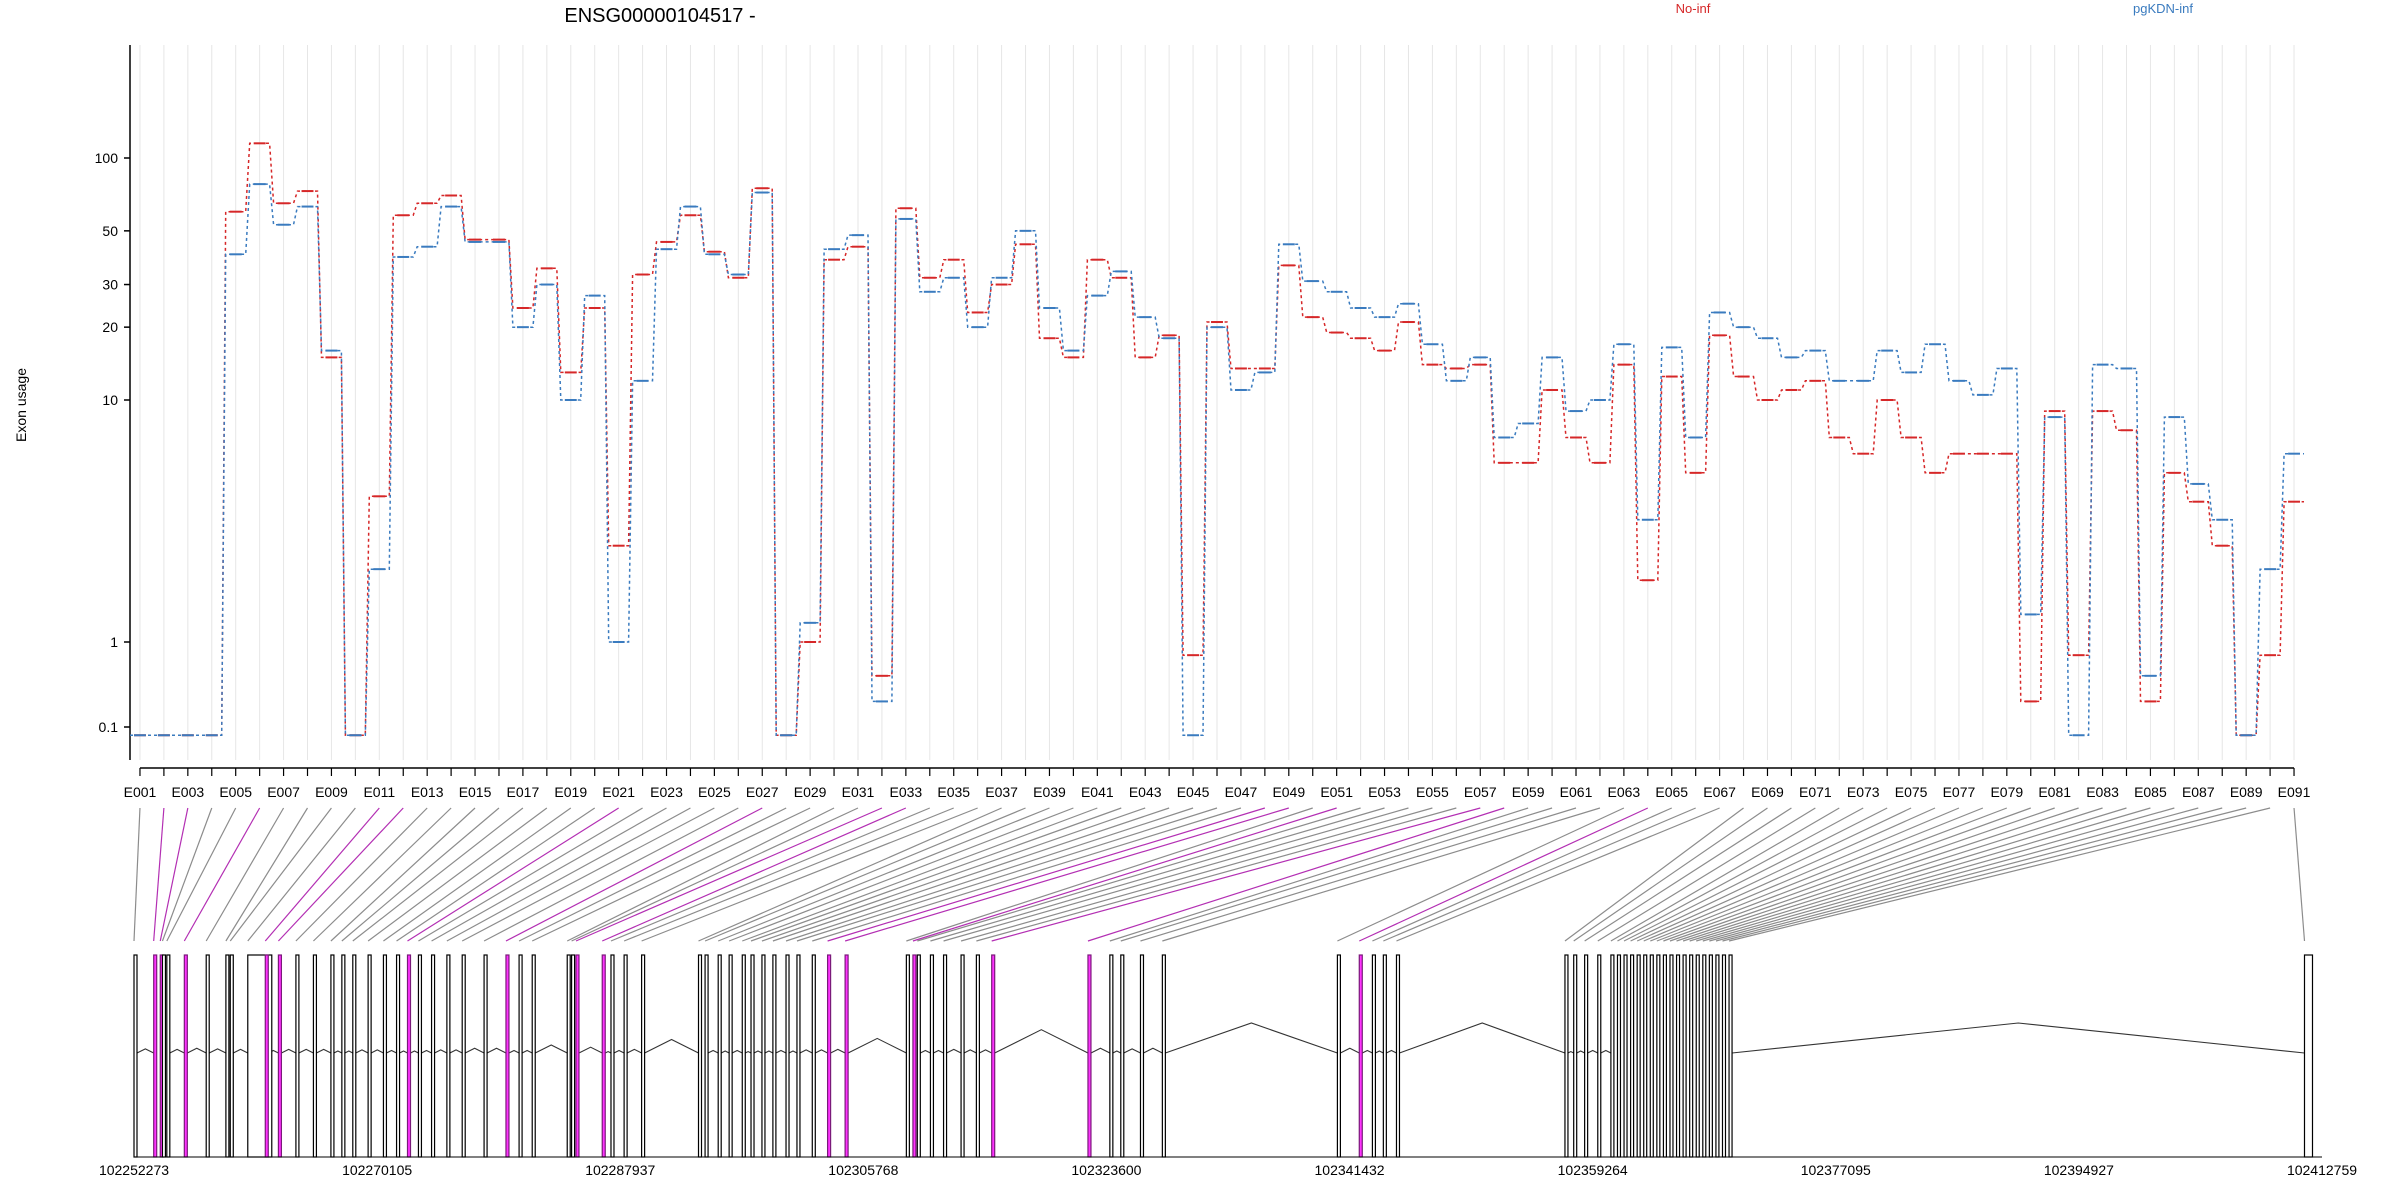 This screenshot has height=1200, width=2400. What do you see at coordinates (475, 792) in the screenshot?
I see `x-tick-label: E015` at bounding box center [475, 792].